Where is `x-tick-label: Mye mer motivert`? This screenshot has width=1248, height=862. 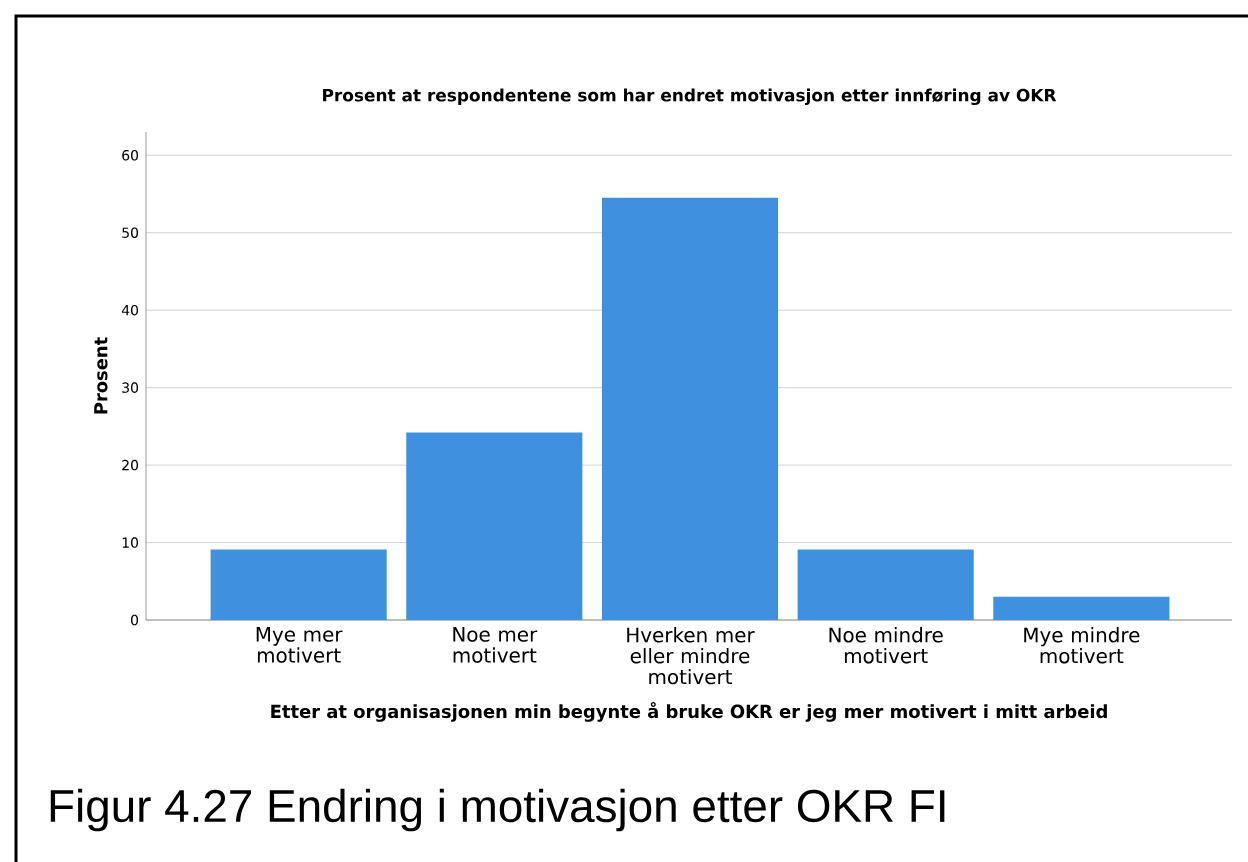 x-tick-label: Mye mer motivert is located at coordinates (299, 645).